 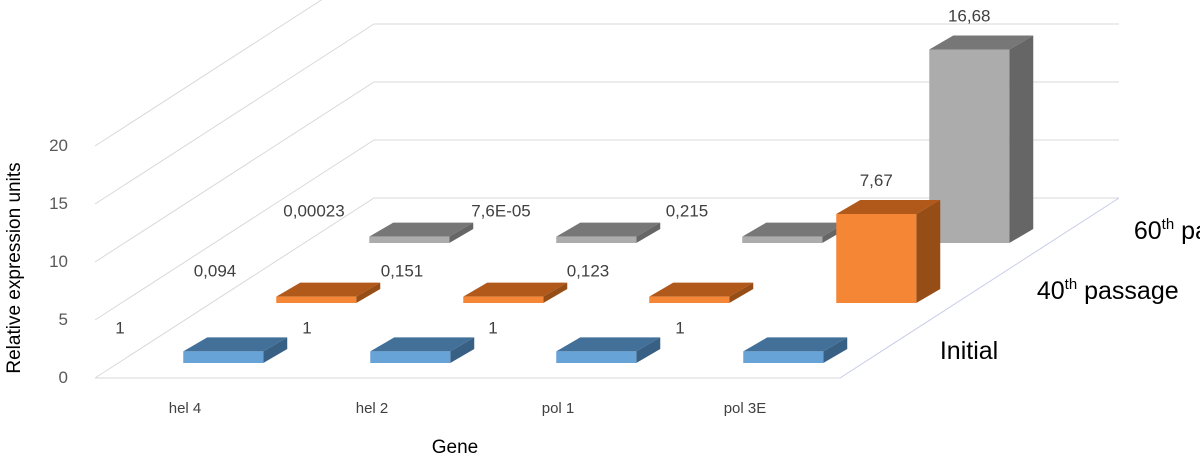 I want to click on y-tick-label: 0, so click(x=63, y=377).